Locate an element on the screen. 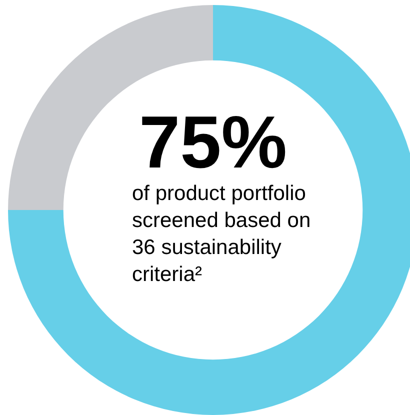  data-label: 75% is located at coordinates (213, 142).